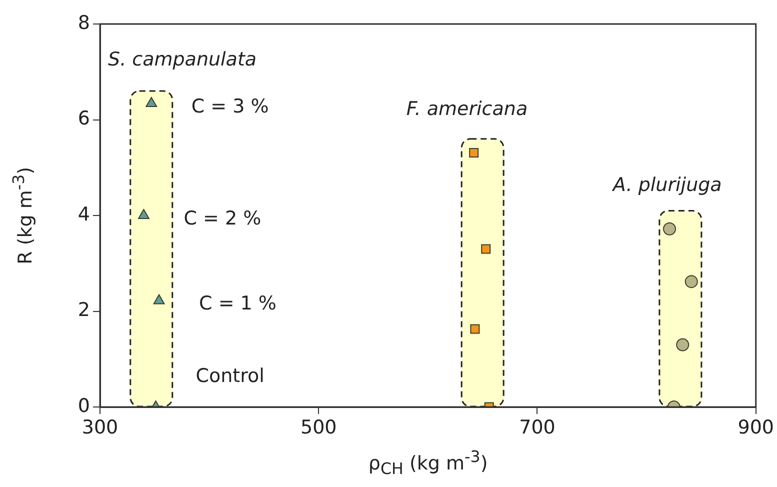 The height and width of the screenshot is (487, 777). What do you see at coordinates (237, 303) in the screenshot?
I see `annotation: C = 1 %` at bounding box center [237, 303].